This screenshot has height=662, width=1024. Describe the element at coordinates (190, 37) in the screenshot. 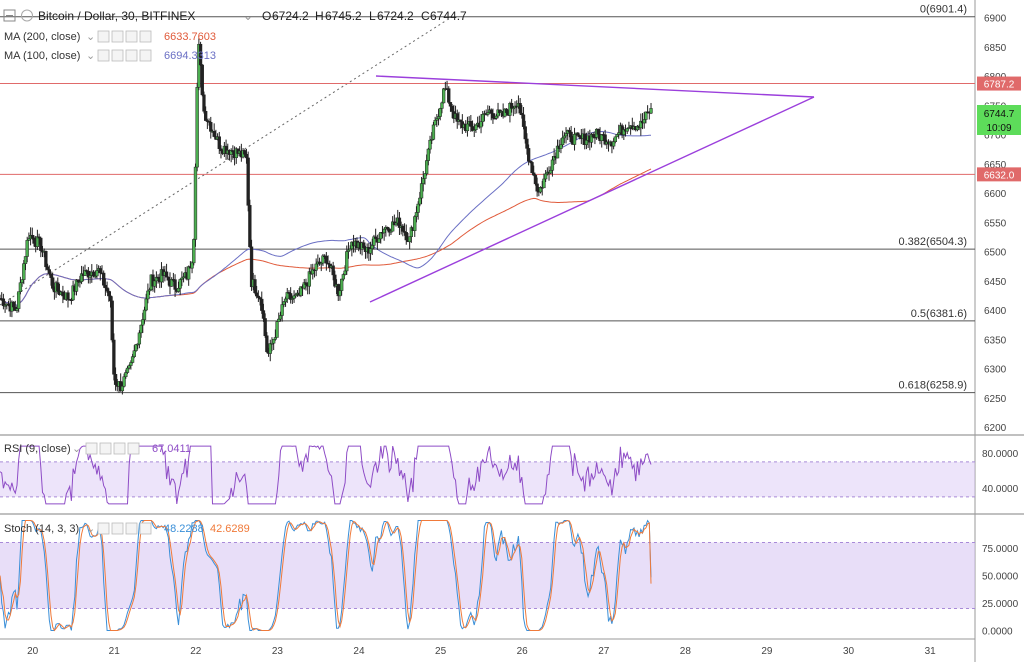

I see `ma200-value: 6633.7603` at that location.